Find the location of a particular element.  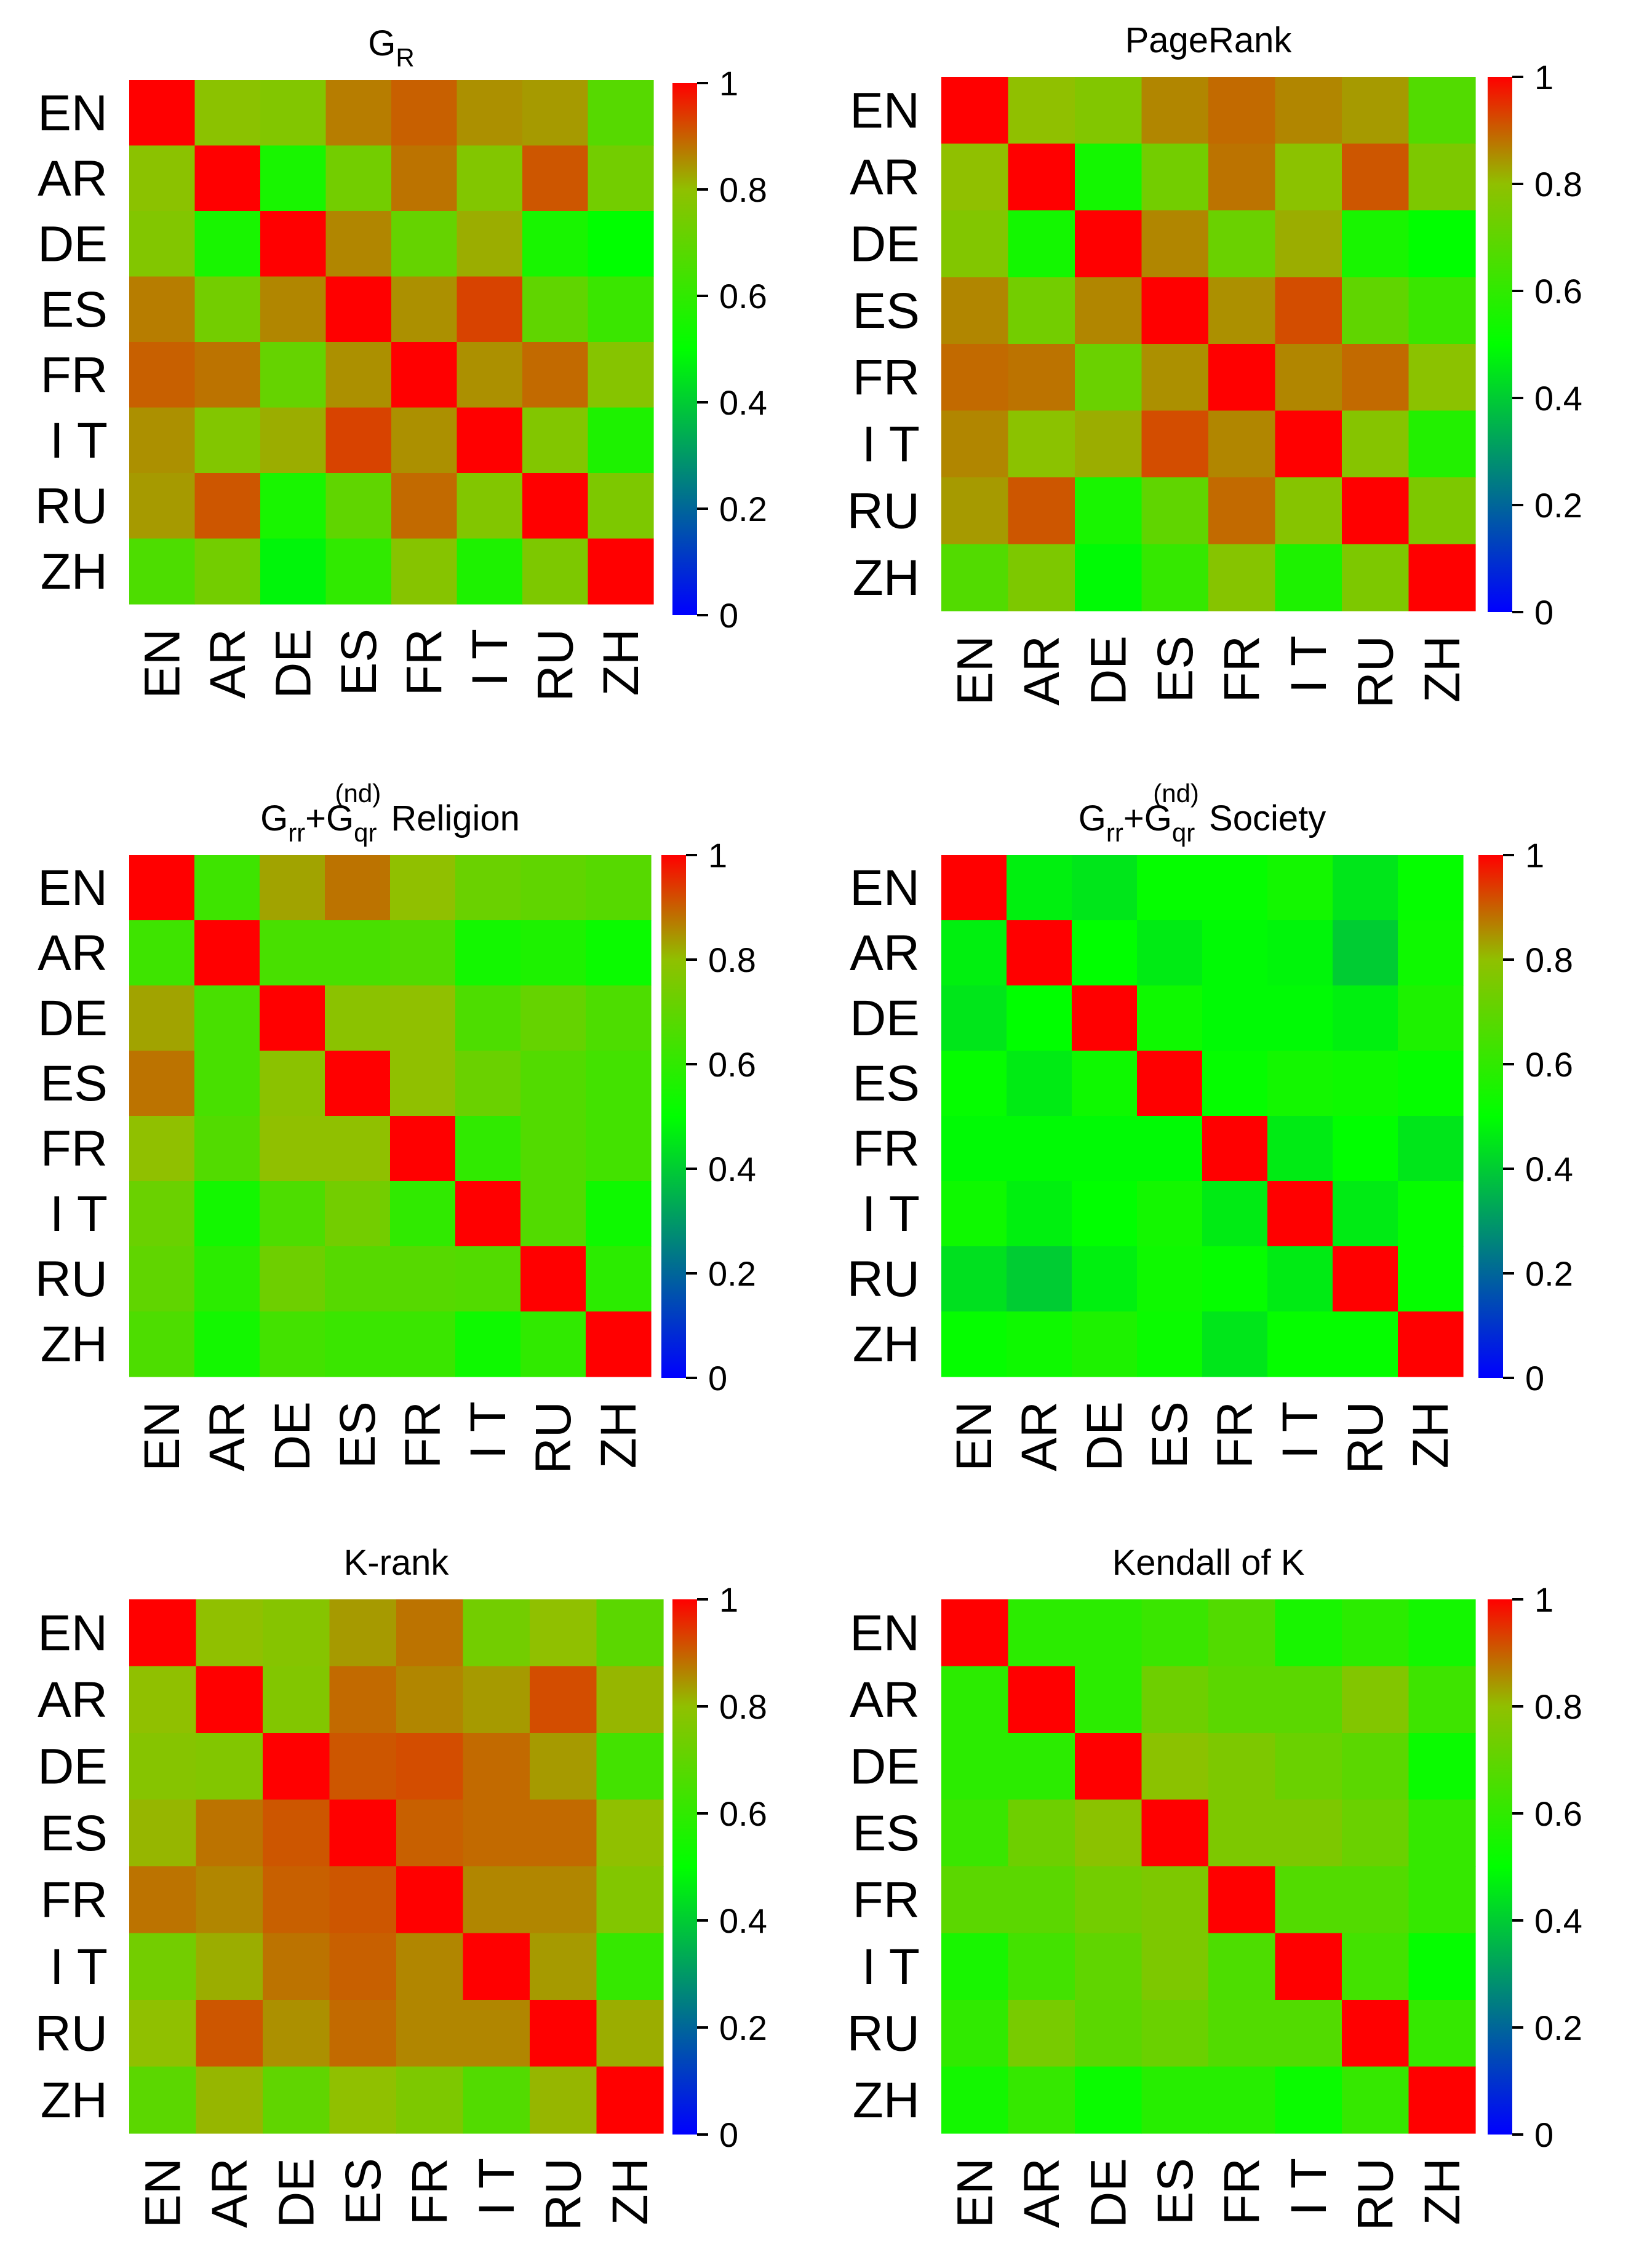

row-label: EN is located at coordinates (885, 1633).